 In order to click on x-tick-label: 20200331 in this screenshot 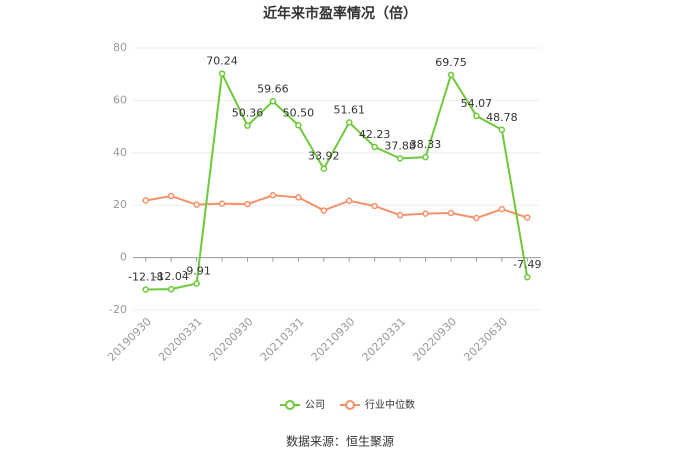, I will do `click(180, 339)`.